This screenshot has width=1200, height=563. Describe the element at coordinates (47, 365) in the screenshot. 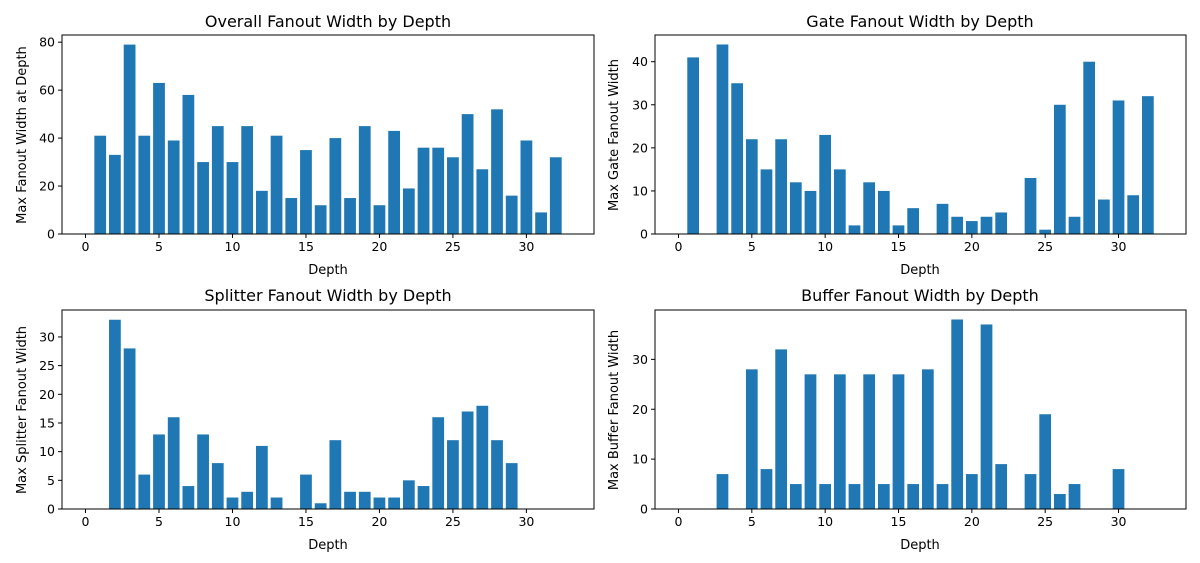

I see `y-tick-label: 25` at that location.